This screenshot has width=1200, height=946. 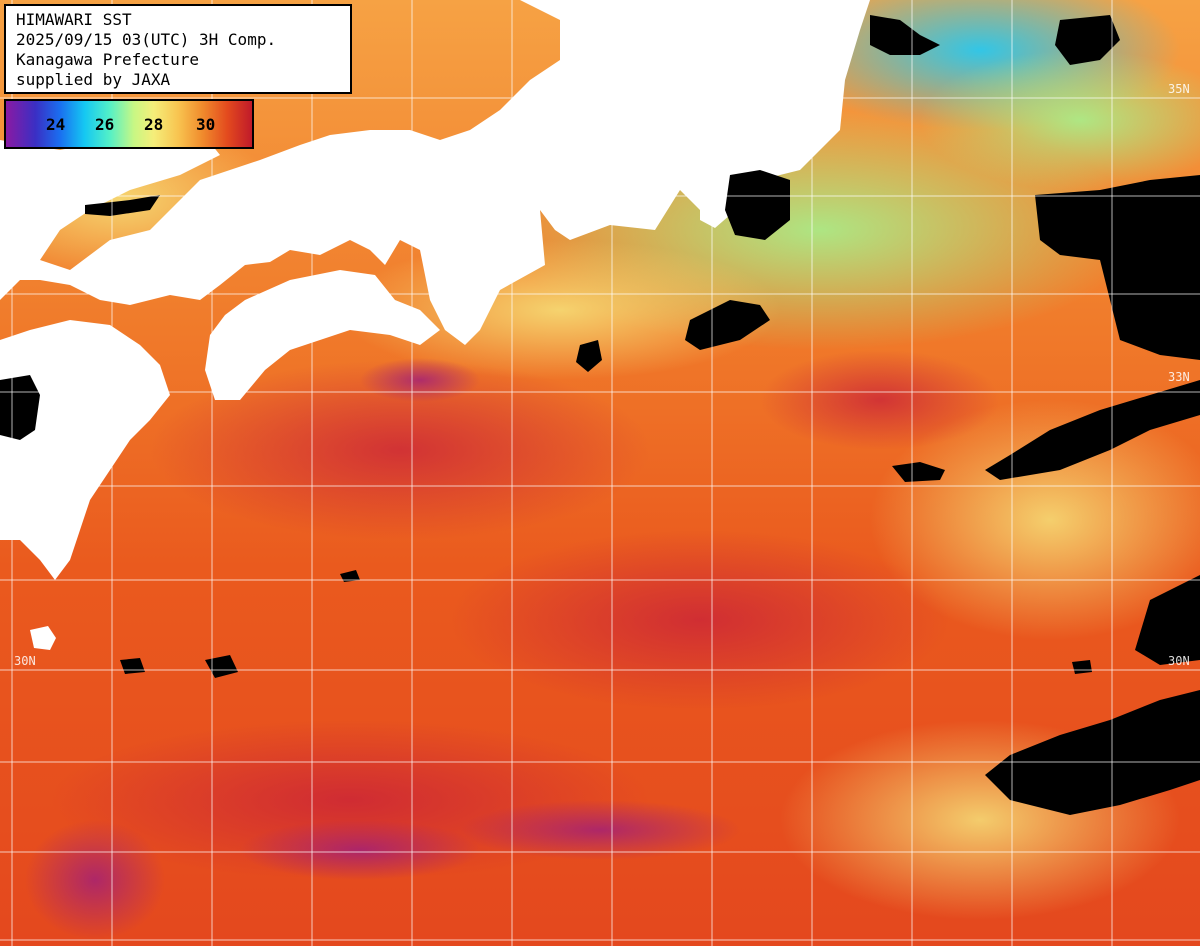 What do you see at coordinates (56, 124) in the screenshot?
I see `legend-tick-24: 24` at bounding box center [56, 124].